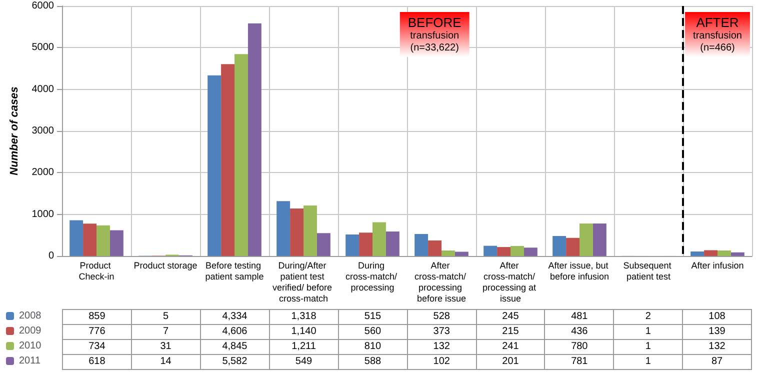 This screenshot has width=760, height=372. Describe the element at coordinates (373, 317) in the screenshot. I see `data-label: 515` at that location.